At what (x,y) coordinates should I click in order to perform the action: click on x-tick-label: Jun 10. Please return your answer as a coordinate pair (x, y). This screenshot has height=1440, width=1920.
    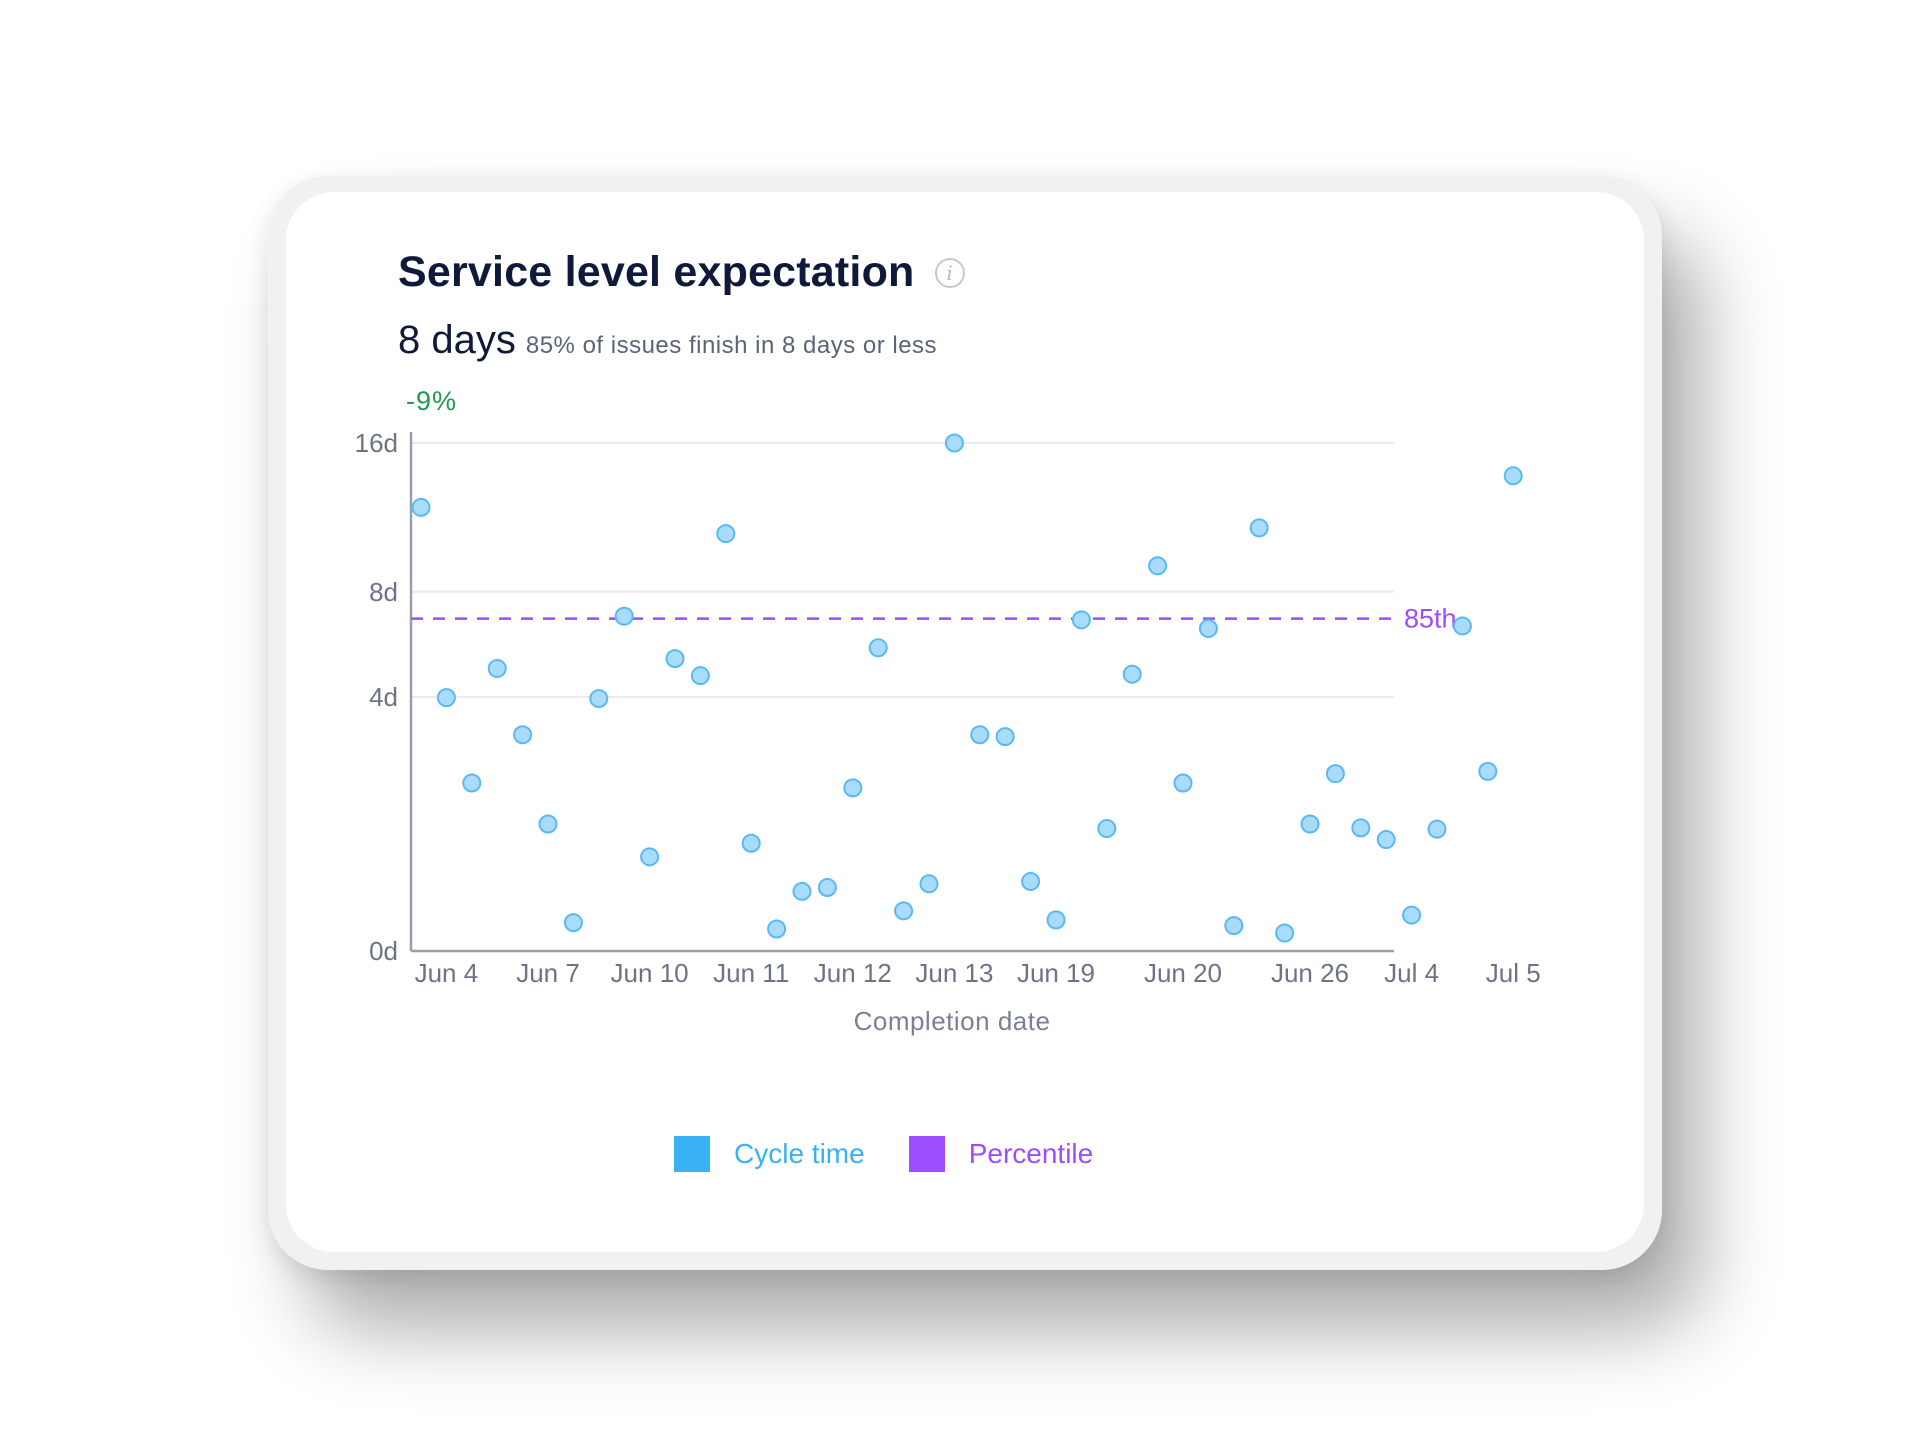
    Looking at the image, I should click on (650, 973).